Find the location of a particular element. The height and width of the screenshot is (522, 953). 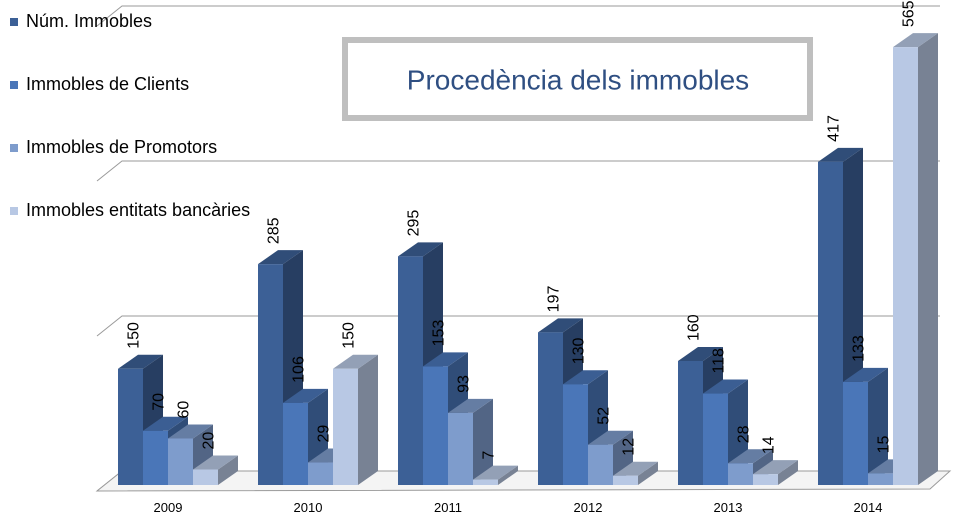

data-label: 153 is located at coordinates (439, 333).